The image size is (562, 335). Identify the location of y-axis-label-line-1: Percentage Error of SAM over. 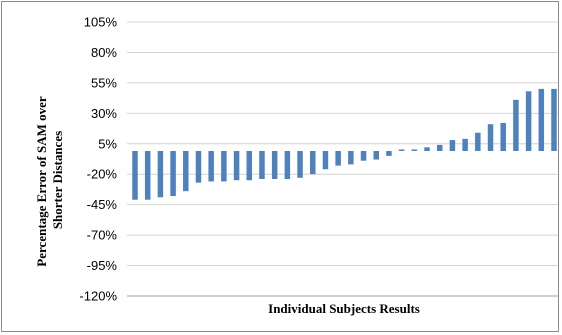
(41, 181).